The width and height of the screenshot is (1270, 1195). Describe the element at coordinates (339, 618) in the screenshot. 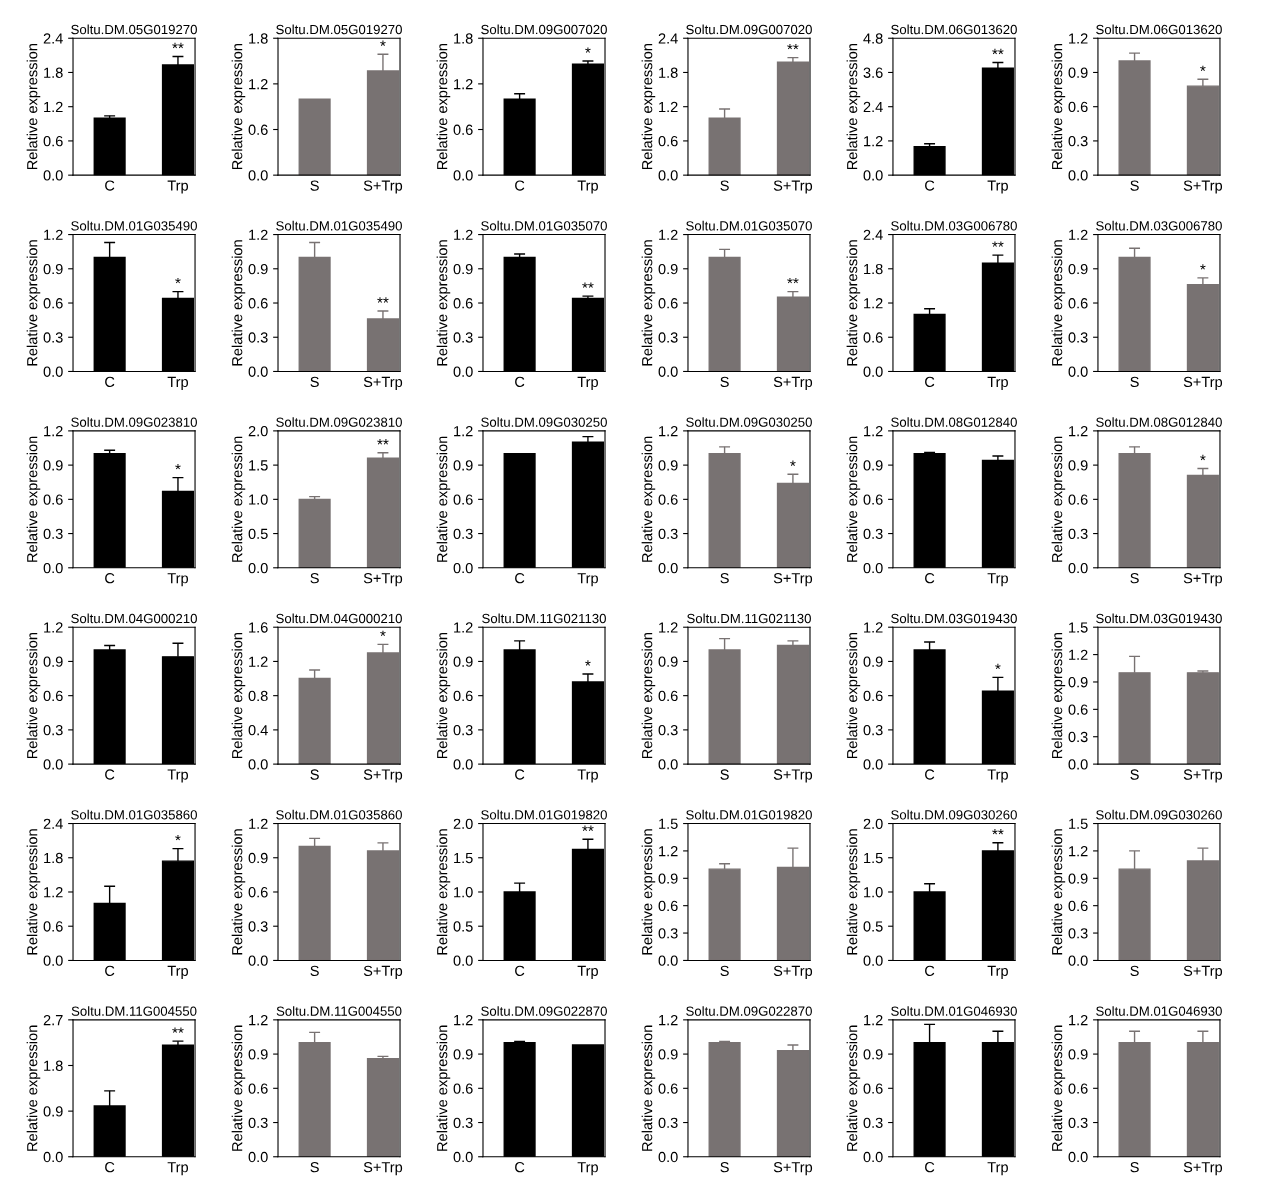

I see `chart-title: Soltu.DM.04G000210` at that location.